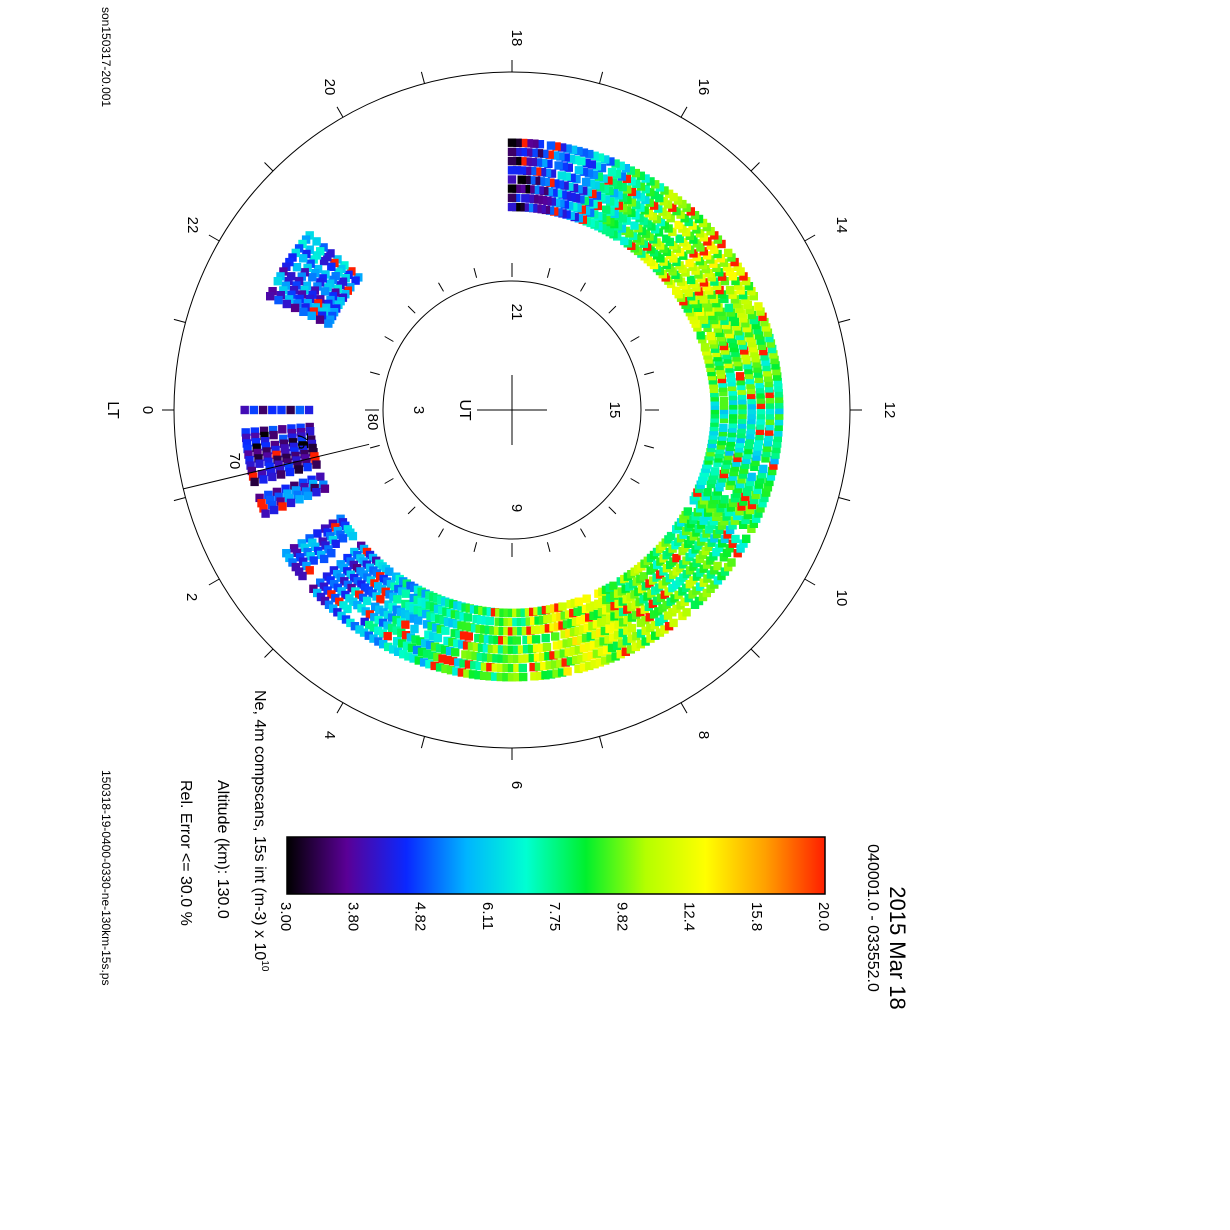 The width and height of the screenshot is (1230, 1230). I want to click on colorbar-tick-label: 20.0, so click(823, 916).